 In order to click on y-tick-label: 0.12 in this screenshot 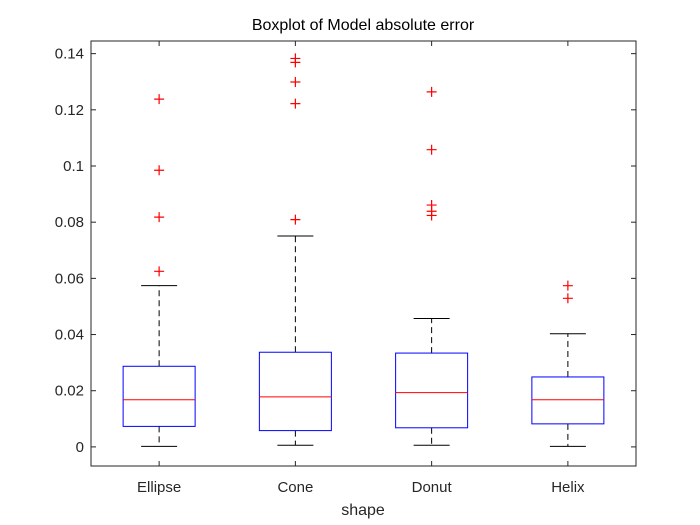, I will do `click(69, 110)`.